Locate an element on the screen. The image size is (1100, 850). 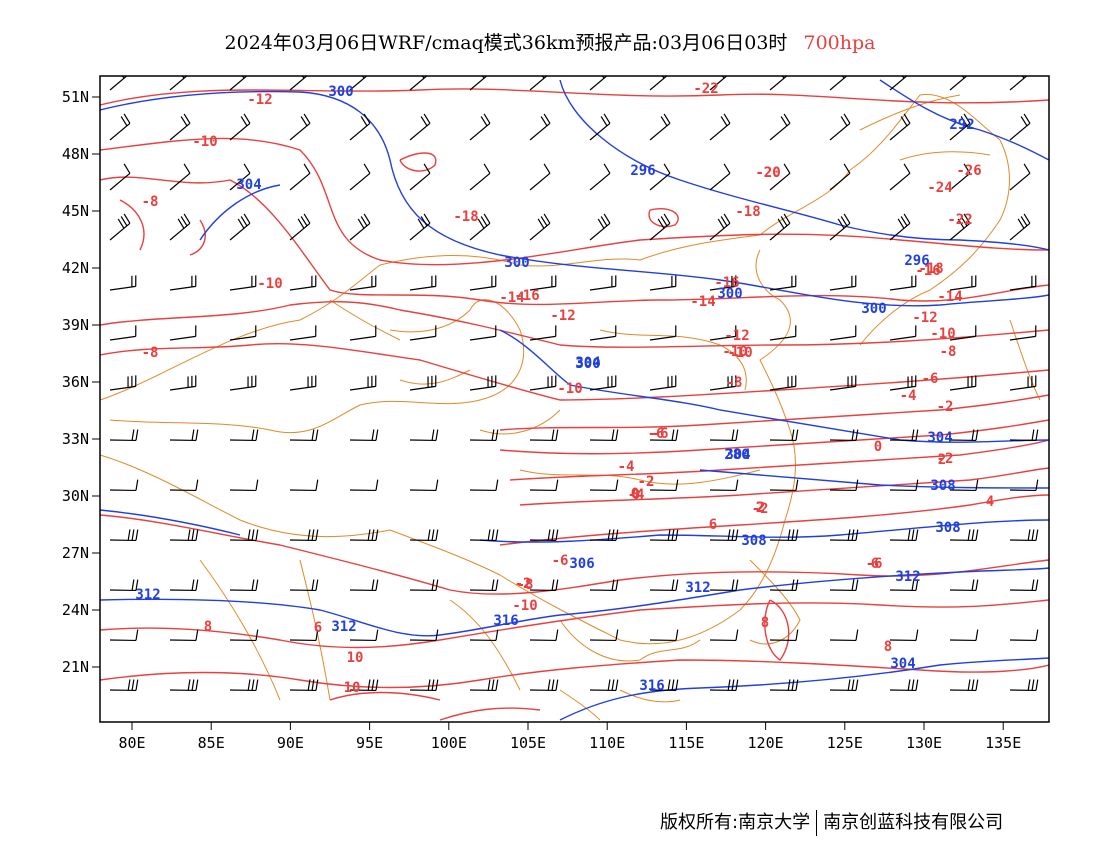
x-tick-label: 125E is located at coordinates (845, 743).